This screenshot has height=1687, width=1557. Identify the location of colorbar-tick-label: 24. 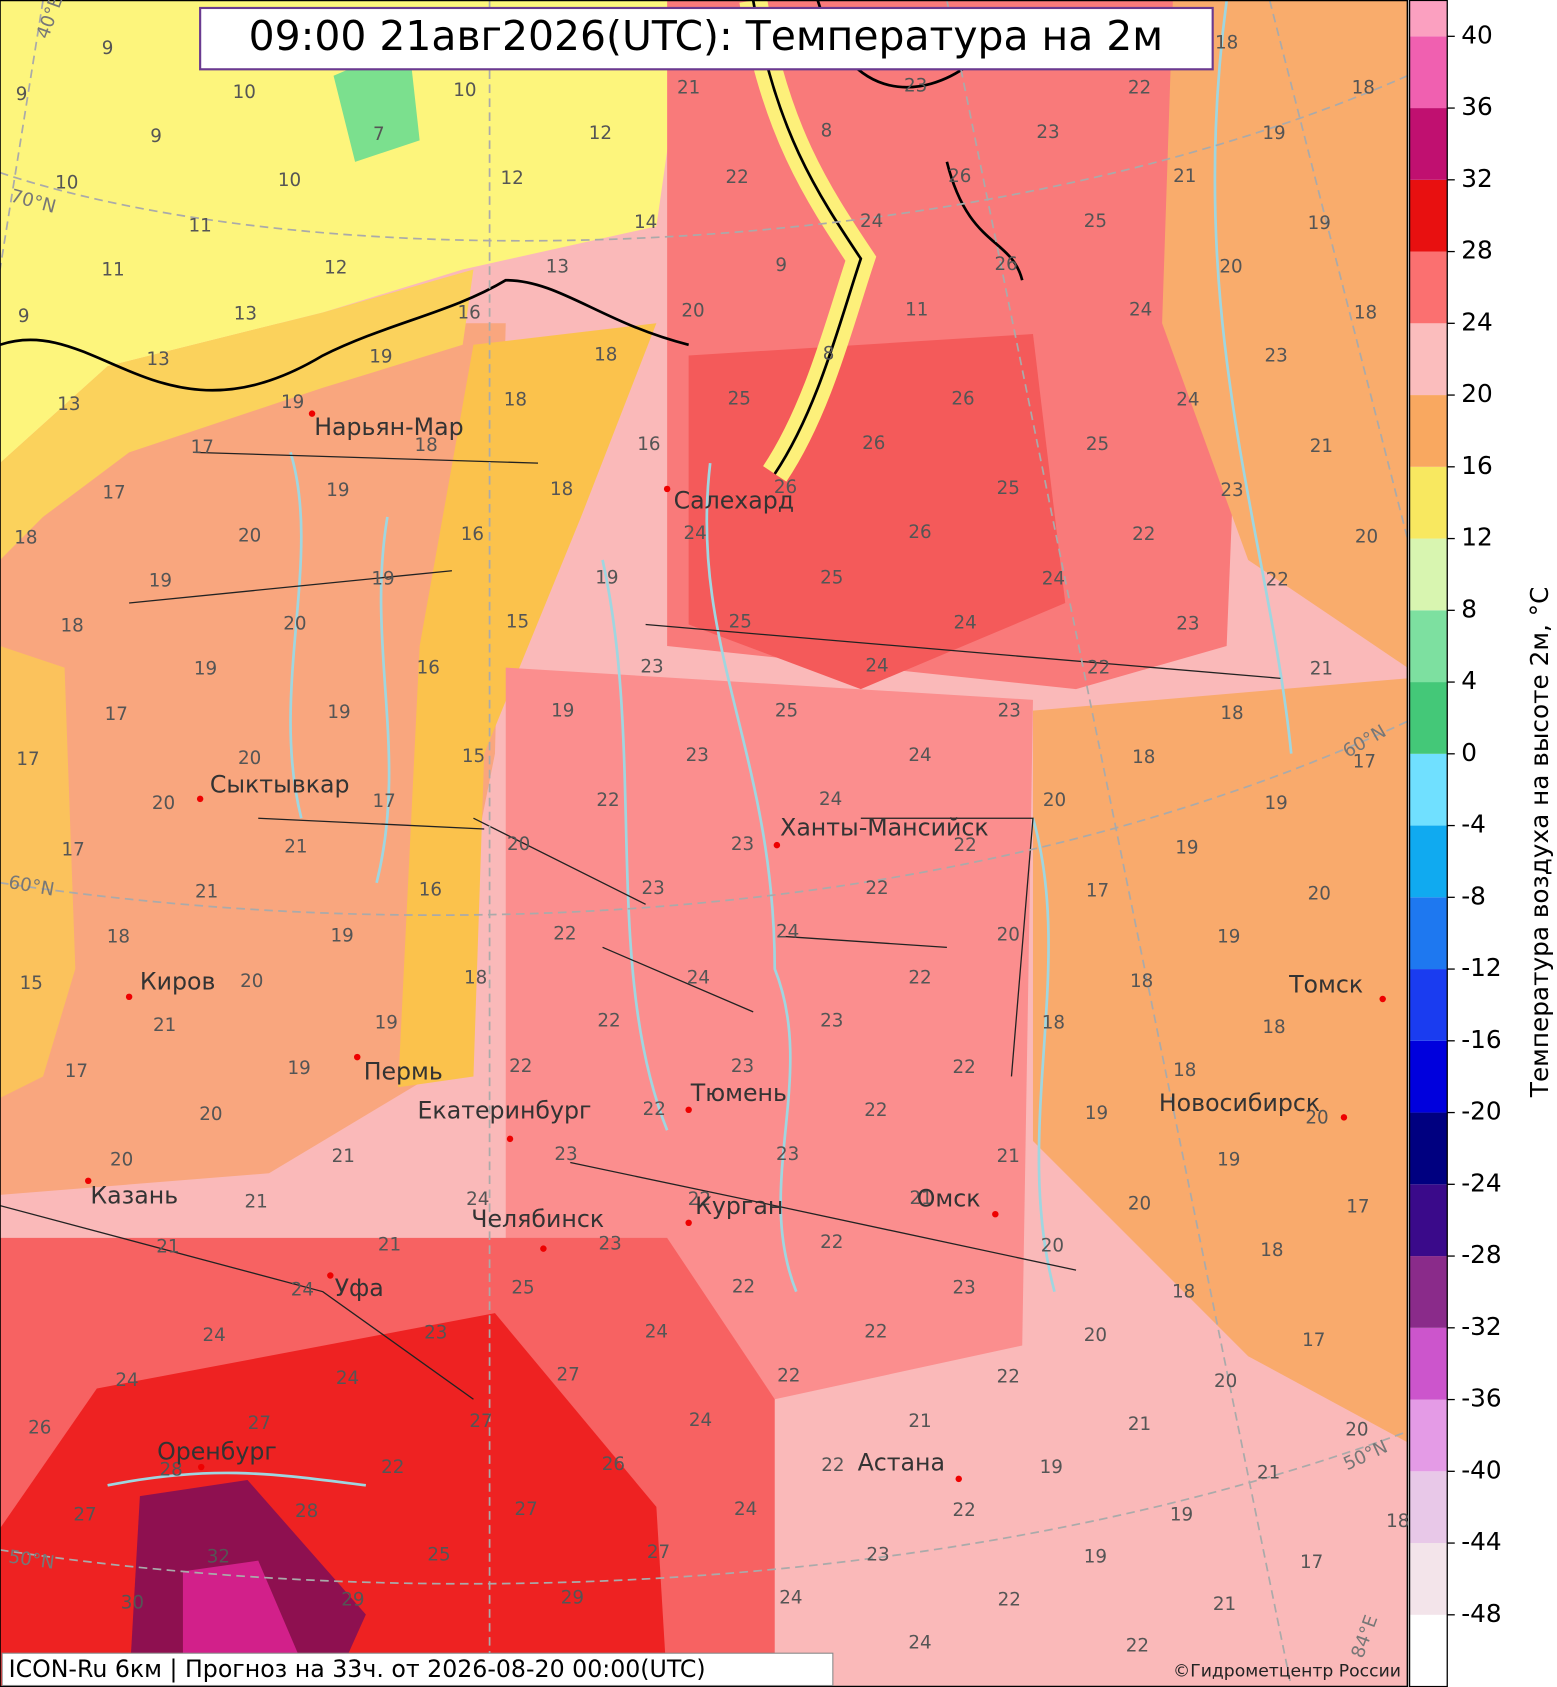
(1476, 321).